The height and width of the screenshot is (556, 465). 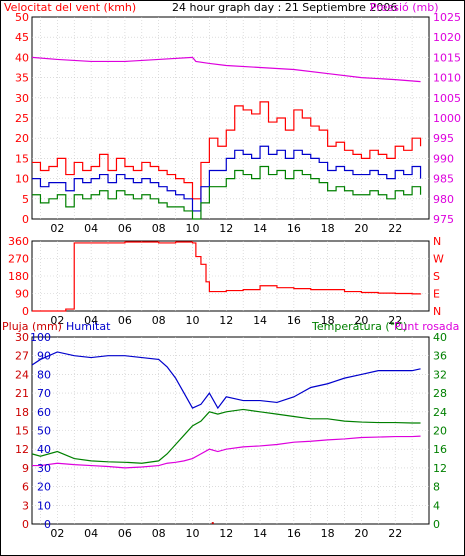 I want to click on wind-direction-series, so click(x=227, y=276).